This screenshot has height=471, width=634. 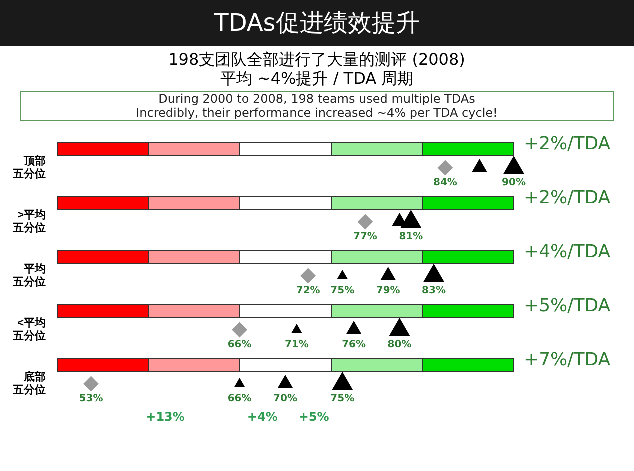 I want to click on data-label: 77%, so click(x=366, y=237).